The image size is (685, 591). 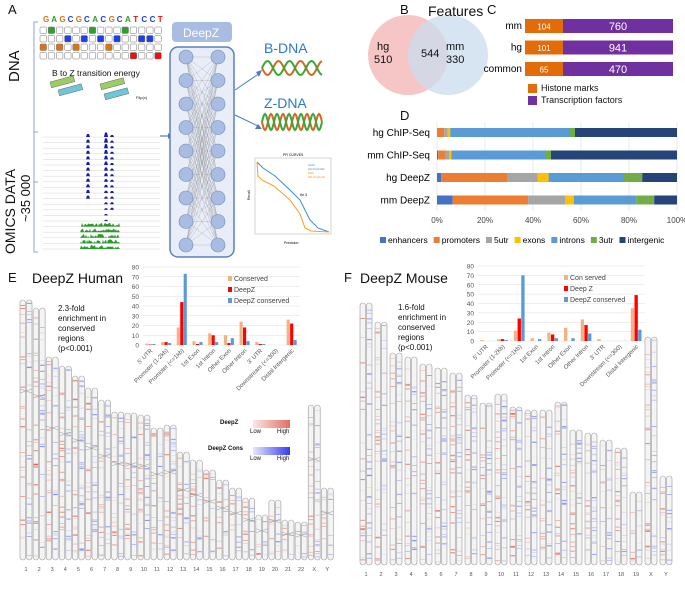 I want to click on legend-histone: Histone marks, so click(x=563, y=88).